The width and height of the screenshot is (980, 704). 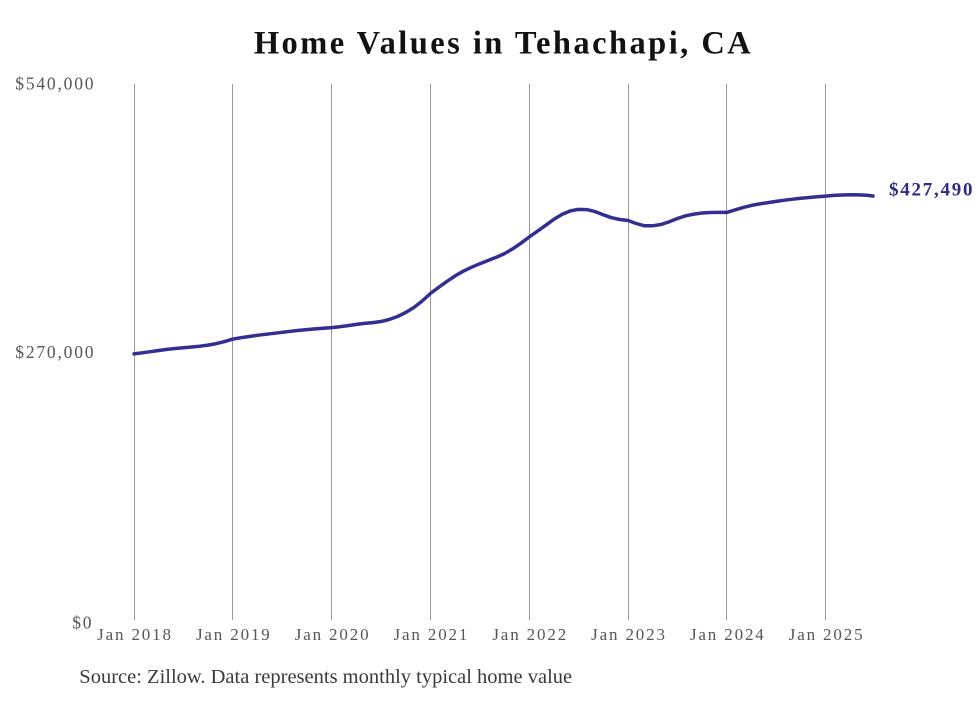 What do you see at coordinates (931, 189) in the screenshot?
I see `svg-text: $427,490` at bounding box center [931, 189].